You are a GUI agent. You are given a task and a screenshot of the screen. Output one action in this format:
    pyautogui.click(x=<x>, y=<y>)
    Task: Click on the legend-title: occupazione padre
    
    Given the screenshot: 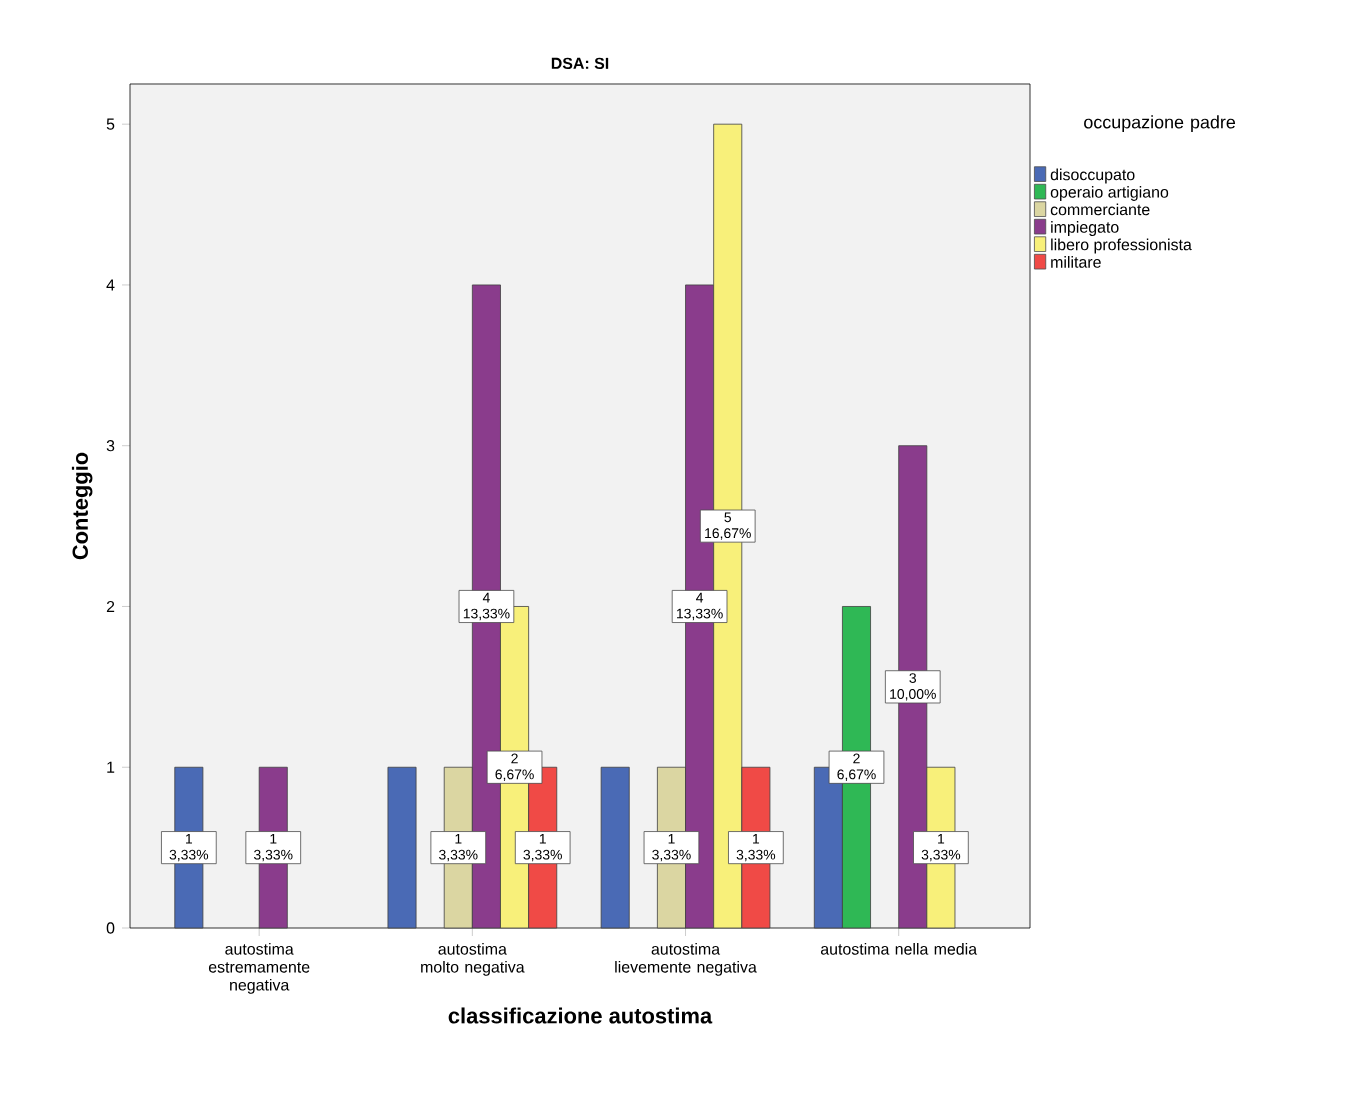 What is the action you would take?
    pyautogui.click(x=1160, y=124)
    